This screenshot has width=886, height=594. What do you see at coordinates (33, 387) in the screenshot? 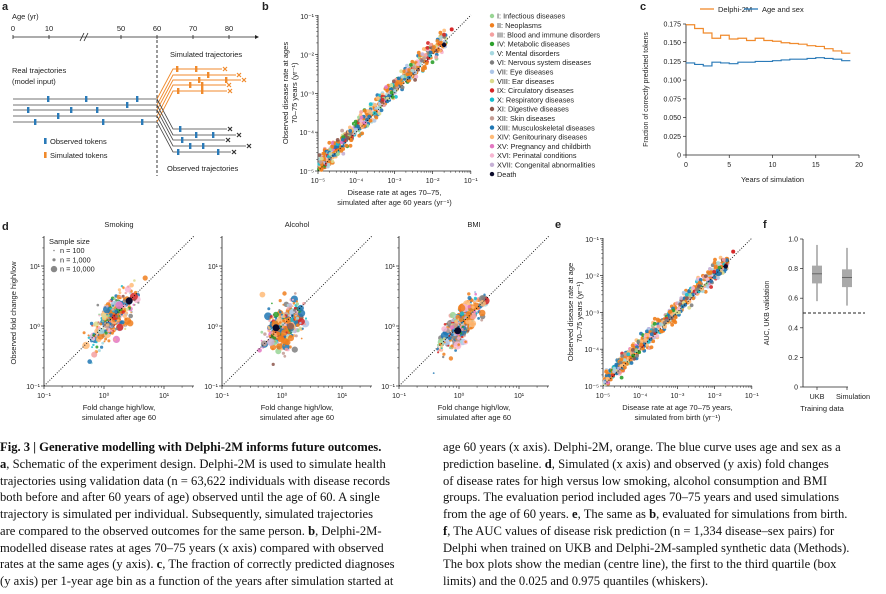
I see `y-tick-label: 10⁻¹` at bounding box center [33, 387].